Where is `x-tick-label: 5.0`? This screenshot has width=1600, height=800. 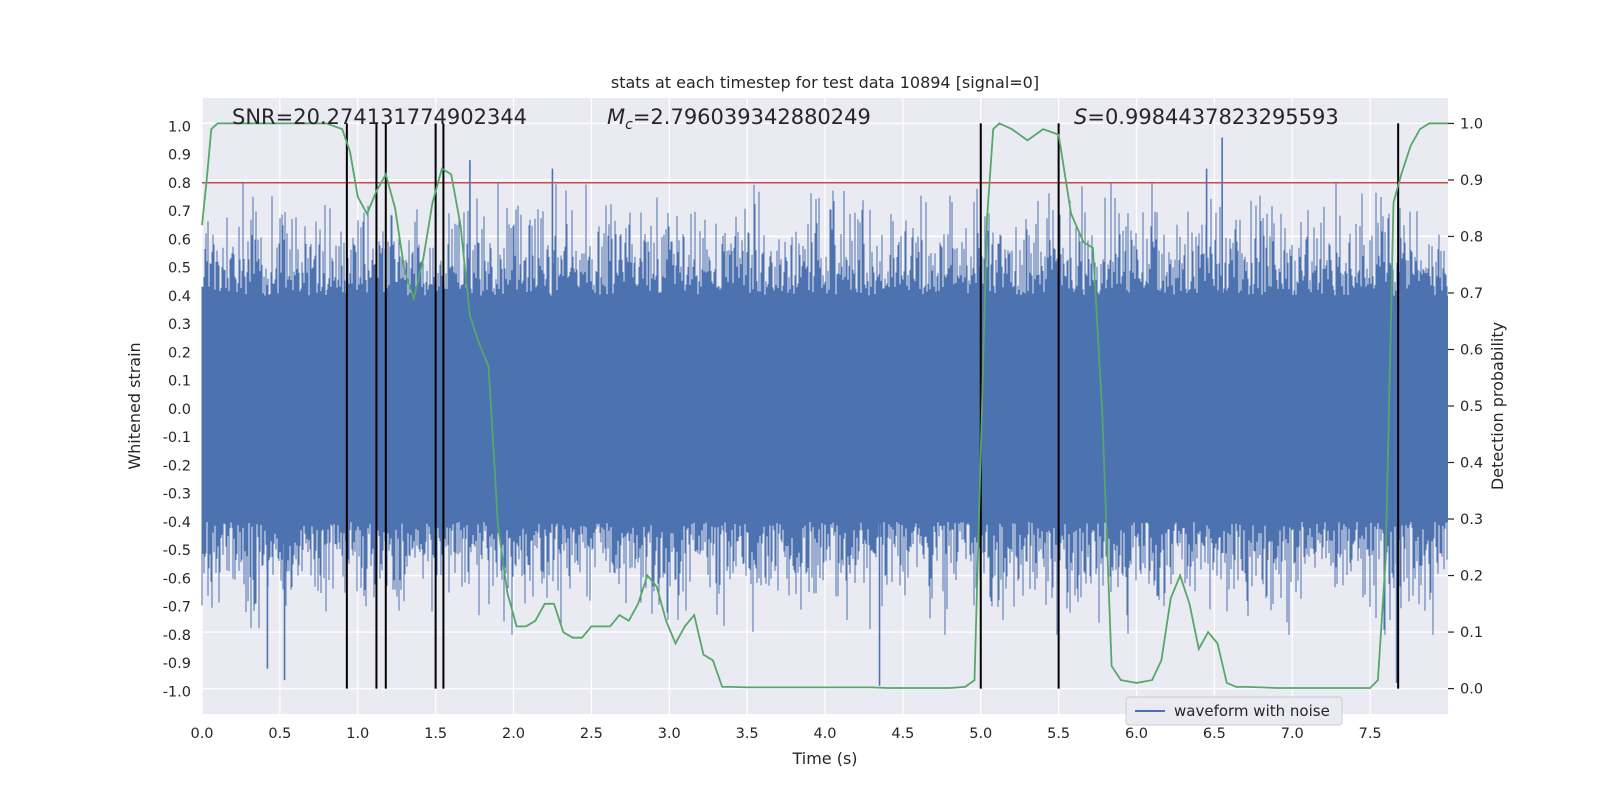 x-tick-label: 5.0 is located at coordinates (980, 734).